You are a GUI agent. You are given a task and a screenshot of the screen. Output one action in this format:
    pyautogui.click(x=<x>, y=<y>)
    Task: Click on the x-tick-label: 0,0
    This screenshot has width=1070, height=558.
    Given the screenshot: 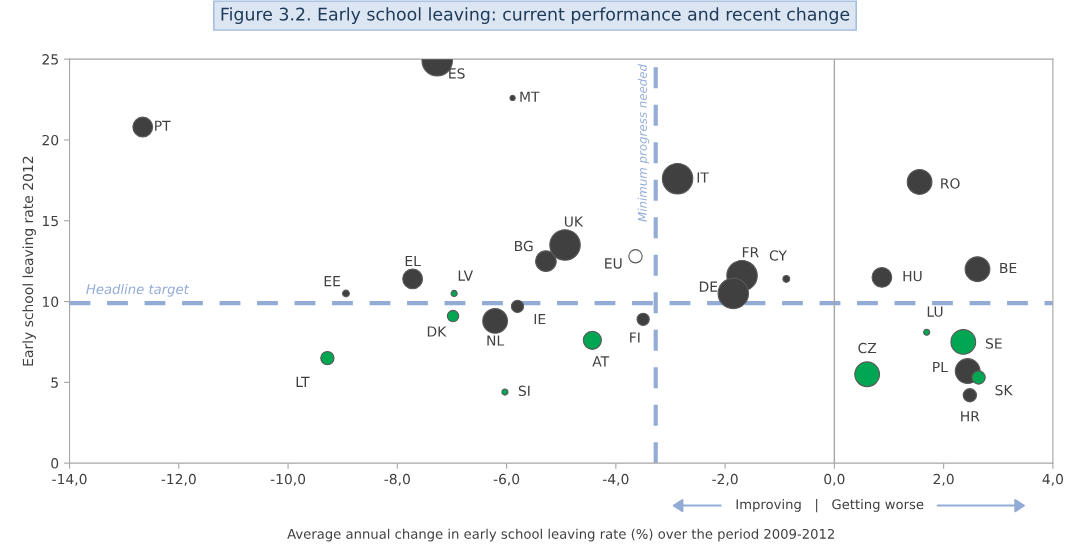 What is the action you would take?
    pyautogui.click(x=834, y=479)
    